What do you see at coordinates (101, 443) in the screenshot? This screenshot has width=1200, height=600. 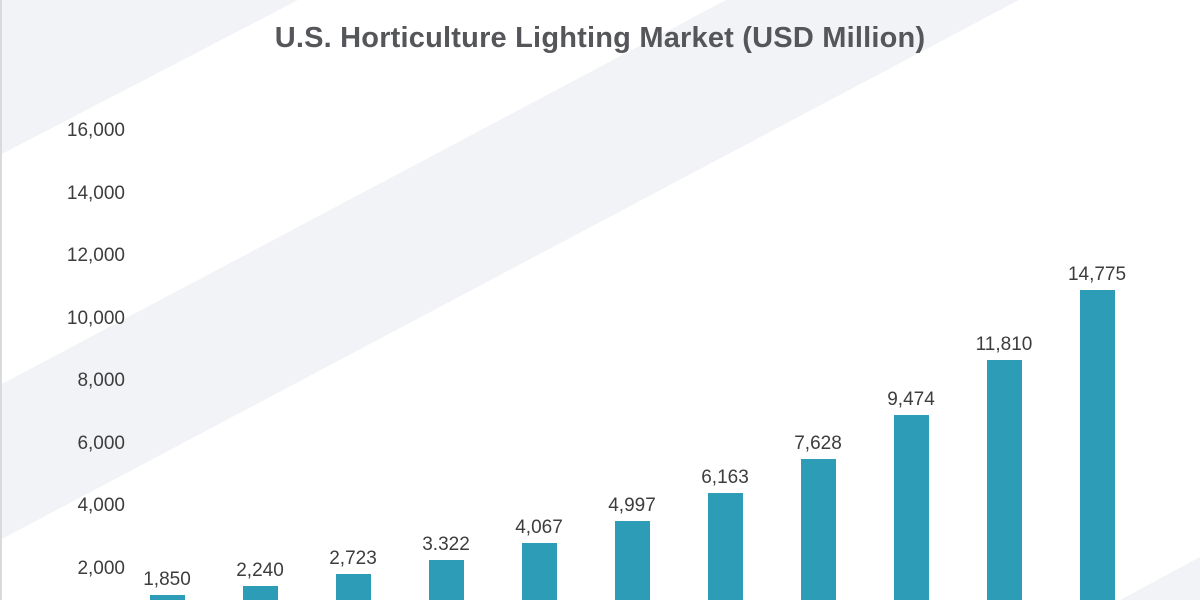 I see `y-axis-tick-label: 6,000` at bounding box center [101, 443].